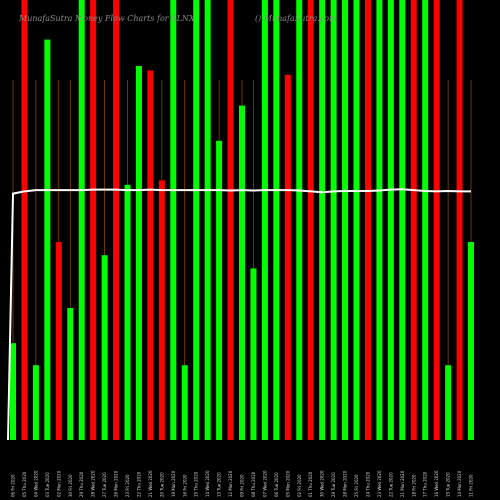 Image resolution: width=500 pixels, height=500 pixels. Describe the element at coordinates (436, 483) in the screenshot. I see `x-tick-label: 16 Wed 2020` at that location.